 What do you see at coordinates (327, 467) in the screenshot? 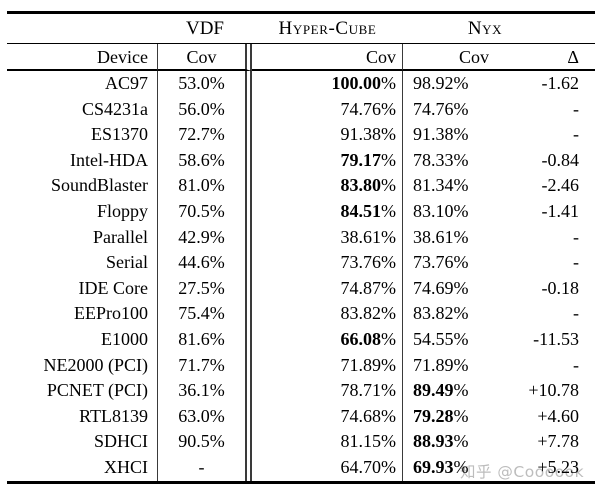
I see `hyper-cube-cov-value: 64.70%` at bounding box center [327, 467].